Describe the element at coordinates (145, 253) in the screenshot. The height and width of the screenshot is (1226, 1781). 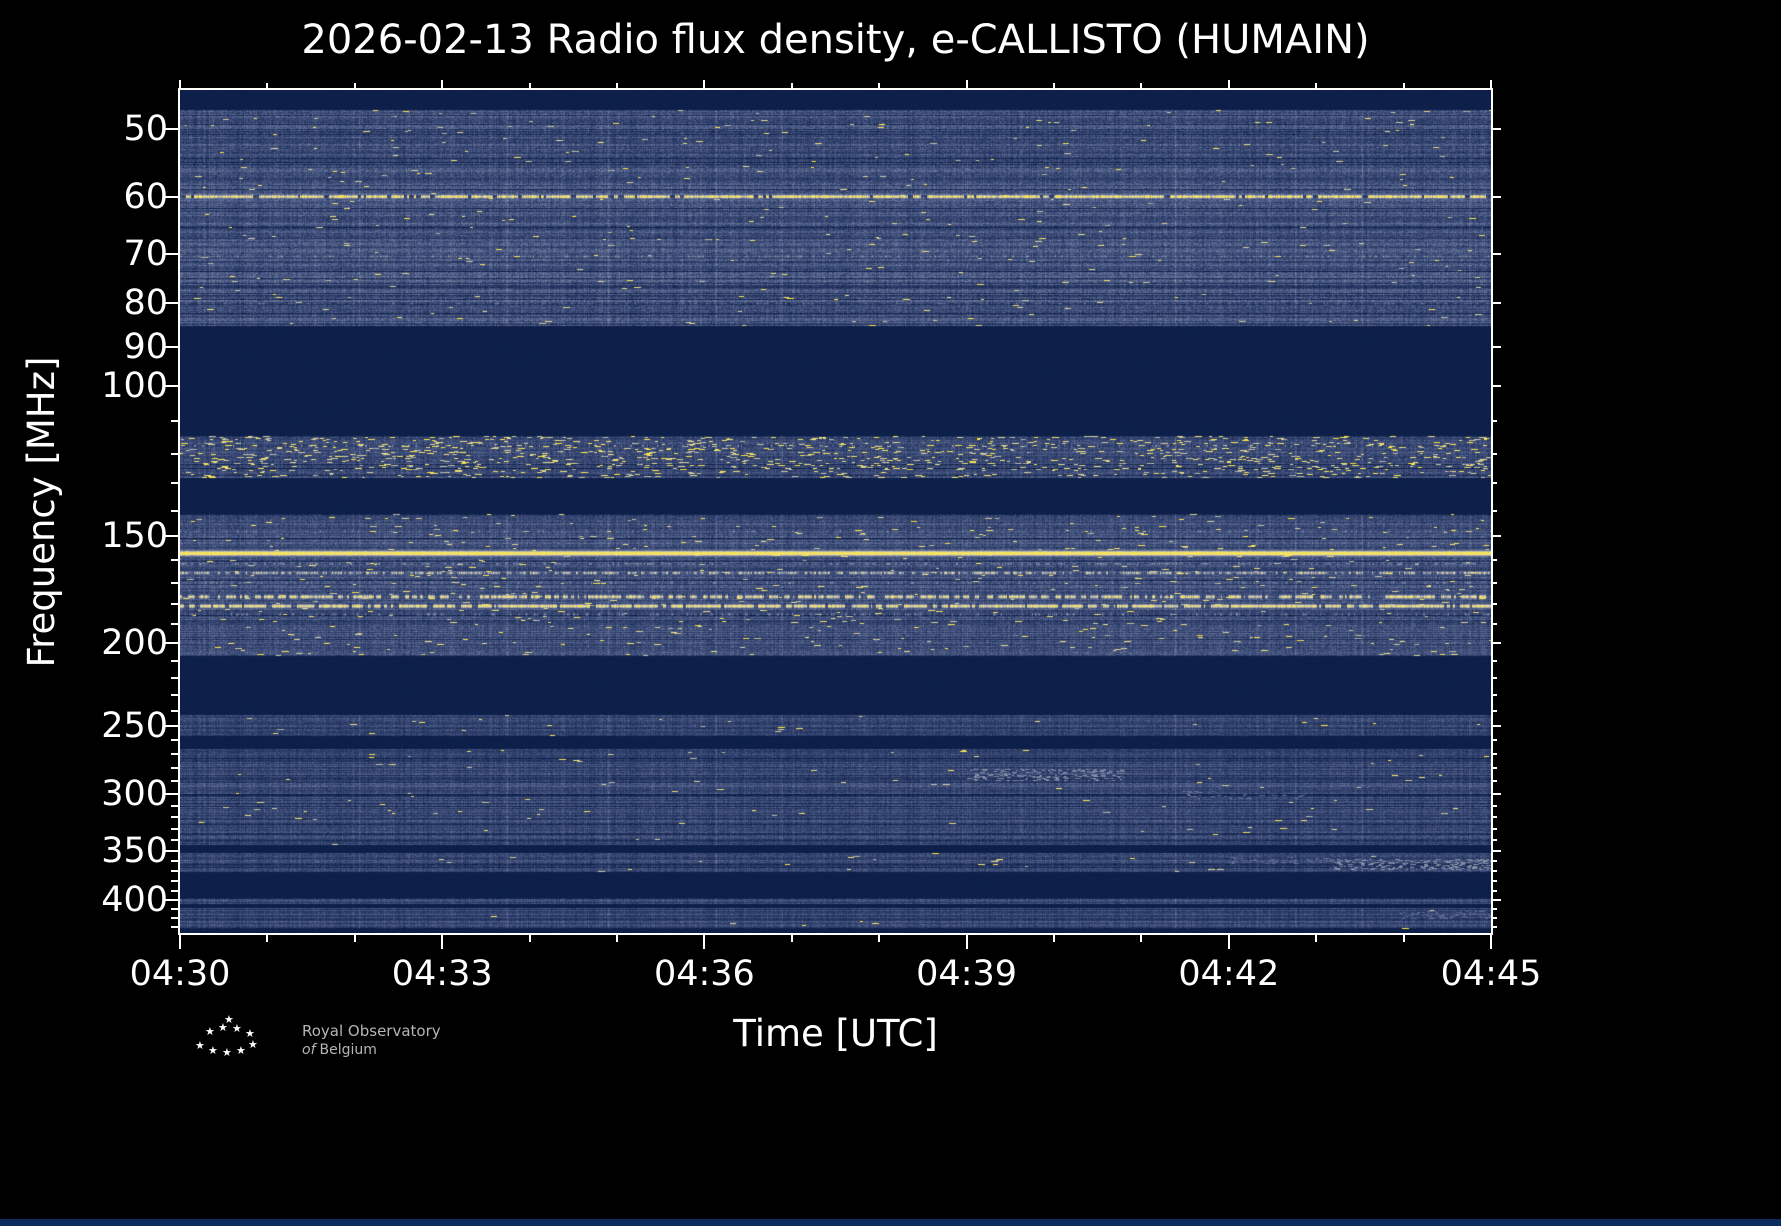
I see `y-tick-label: 70` at that location.